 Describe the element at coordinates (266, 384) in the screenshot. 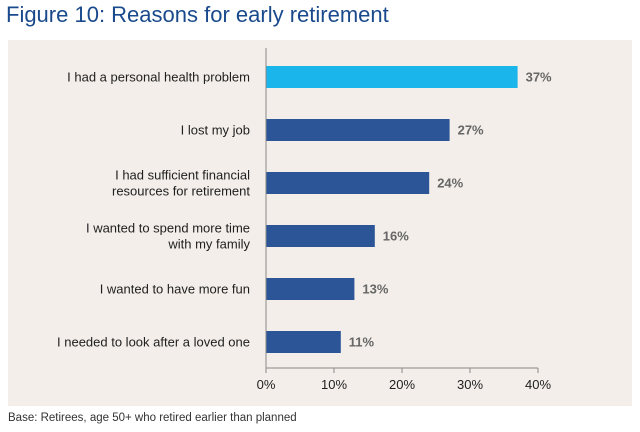

I see `x-tick-label: 0%` at that location.